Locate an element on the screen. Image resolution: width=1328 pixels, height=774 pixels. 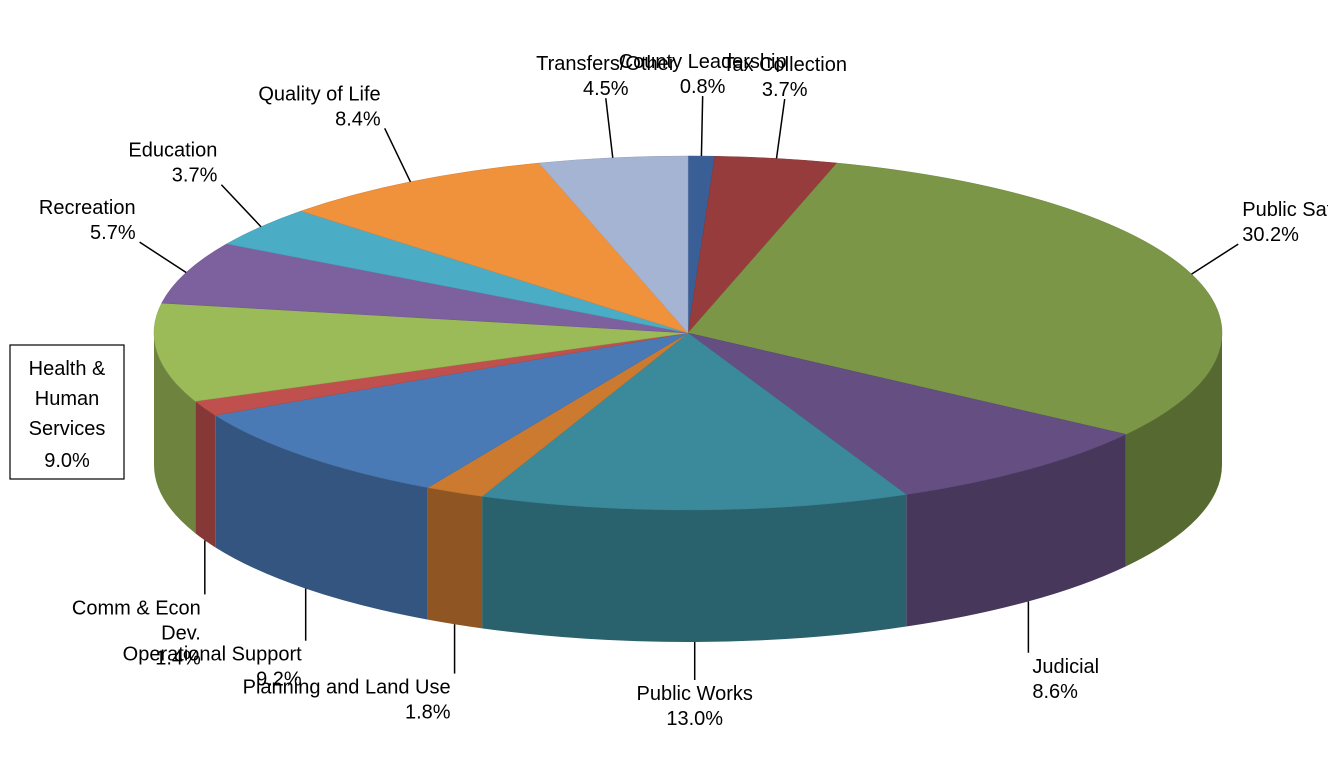
leader-line-tax-collection is located at coordinates (780, 128).